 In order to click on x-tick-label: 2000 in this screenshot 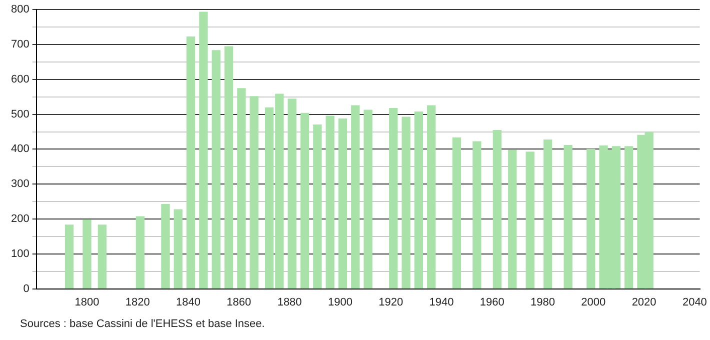, I will do `click(593, 302)`.